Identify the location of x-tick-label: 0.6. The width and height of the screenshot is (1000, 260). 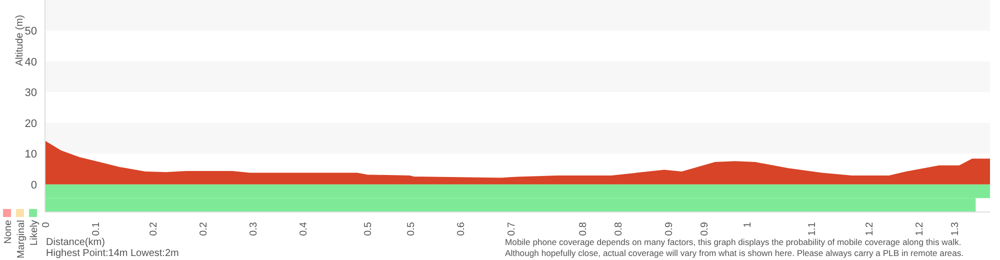
(462, 229).